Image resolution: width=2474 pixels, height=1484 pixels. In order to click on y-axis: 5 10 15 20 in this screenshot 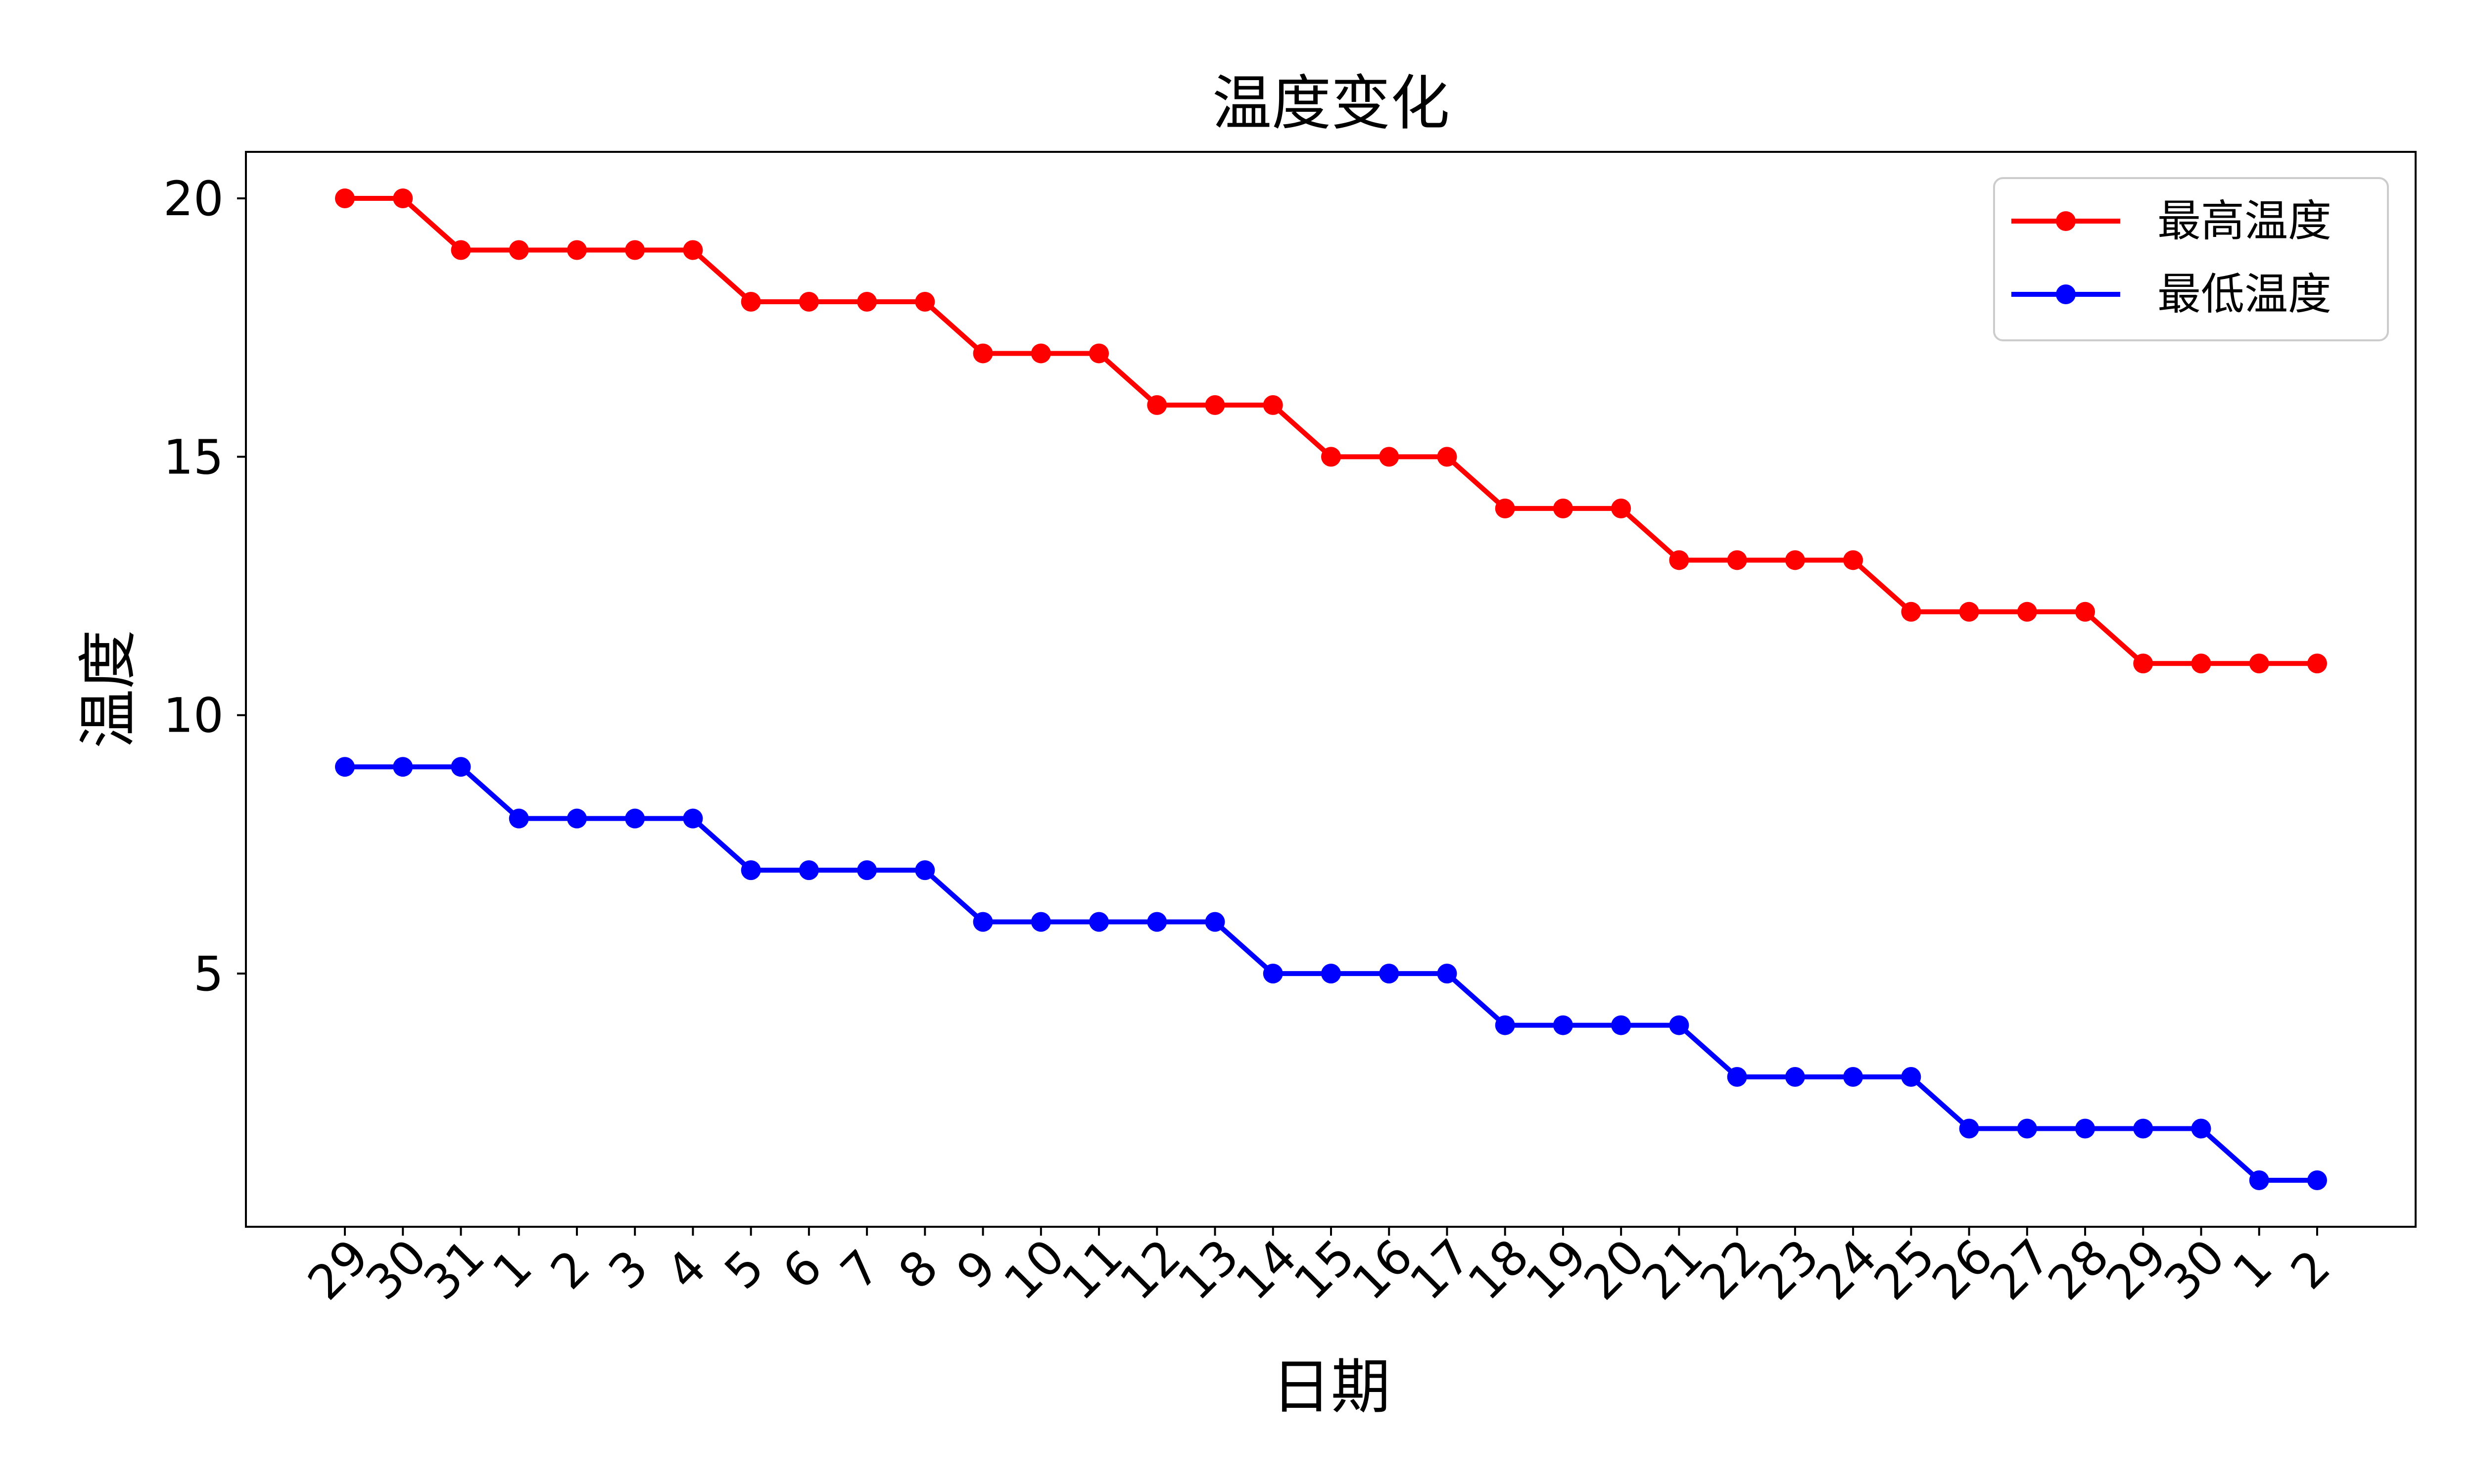, I will do `click(205, 586)`.